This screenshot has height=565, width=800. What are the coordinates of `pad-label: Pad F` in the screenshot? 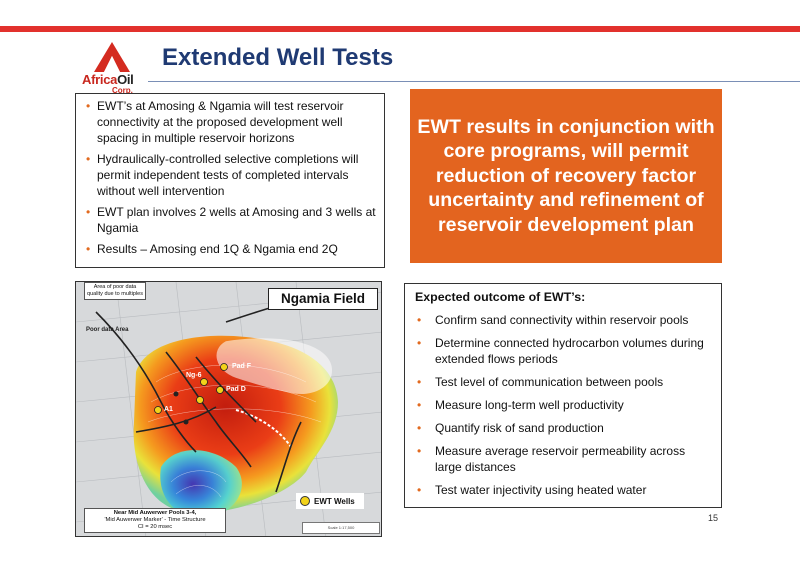 It's located at (242, 366).